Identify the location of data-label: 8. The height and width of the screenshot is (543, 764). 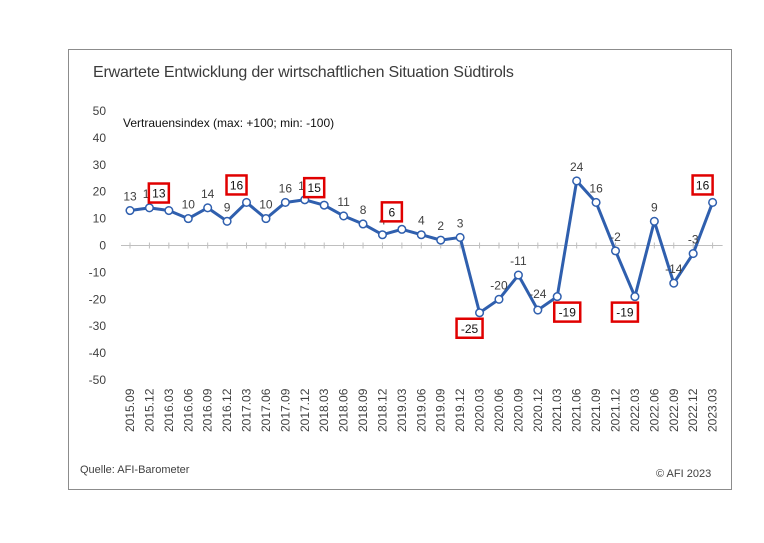
(363, 210).